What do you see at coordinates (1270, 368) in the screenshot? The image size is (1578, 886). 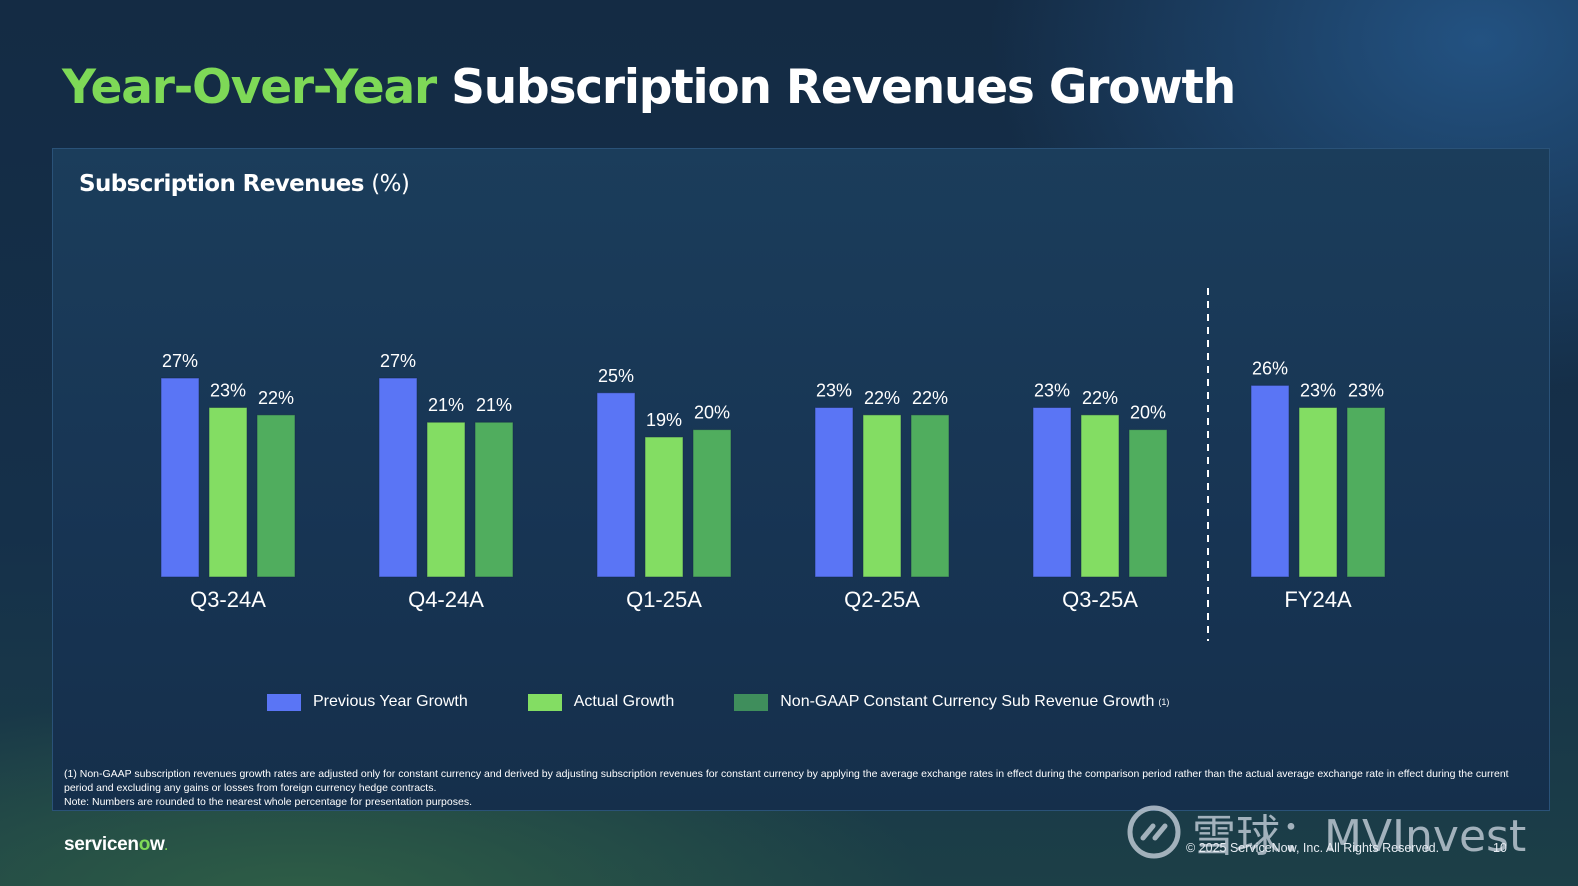 I see `data-label: 26%` at bounding box center [1270, 368].